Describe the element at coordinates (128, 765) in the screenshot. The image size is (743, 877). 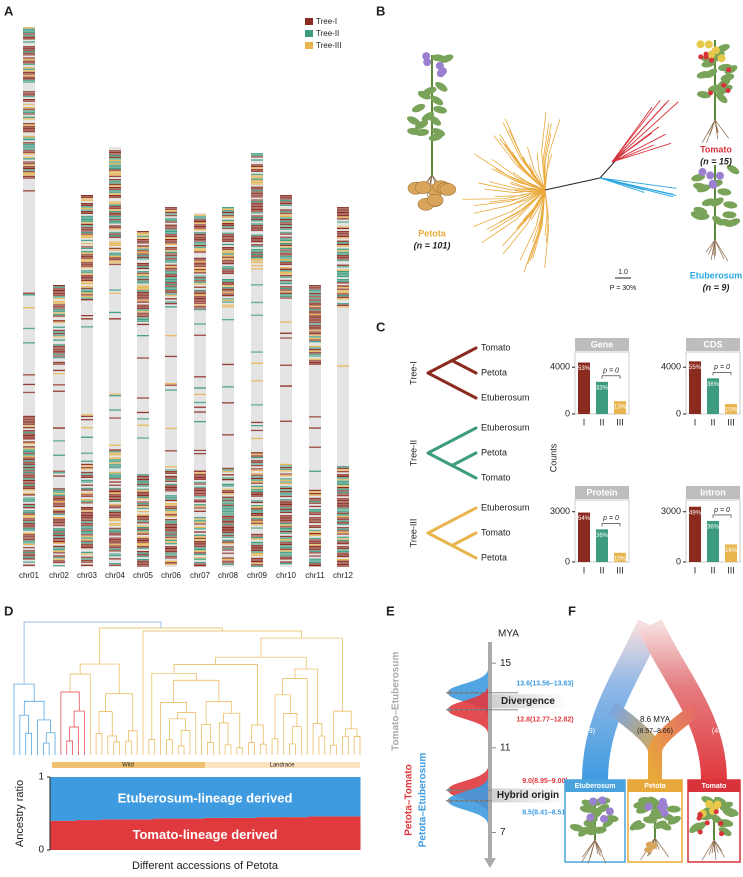
I see `group-bar` at that location.